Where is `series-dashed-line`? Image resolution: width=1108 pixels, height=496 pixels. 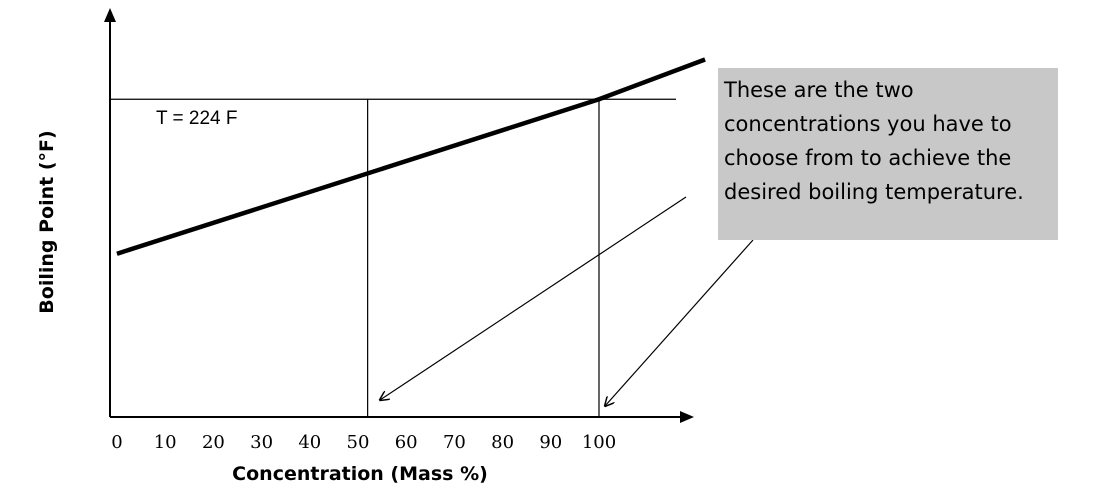 series-dashed-line is located at coordinates (358, 176).